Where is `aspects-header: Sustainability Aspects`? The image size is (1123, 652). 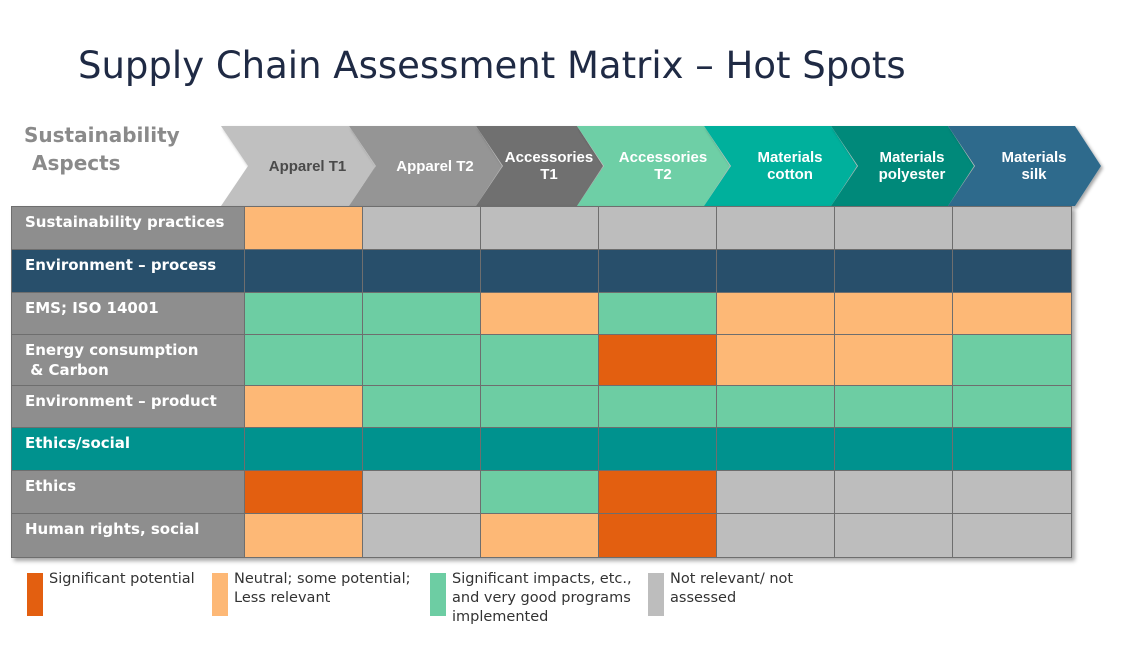
aspects-header: Sustainability Aspects is located at coordinates (119, 149).